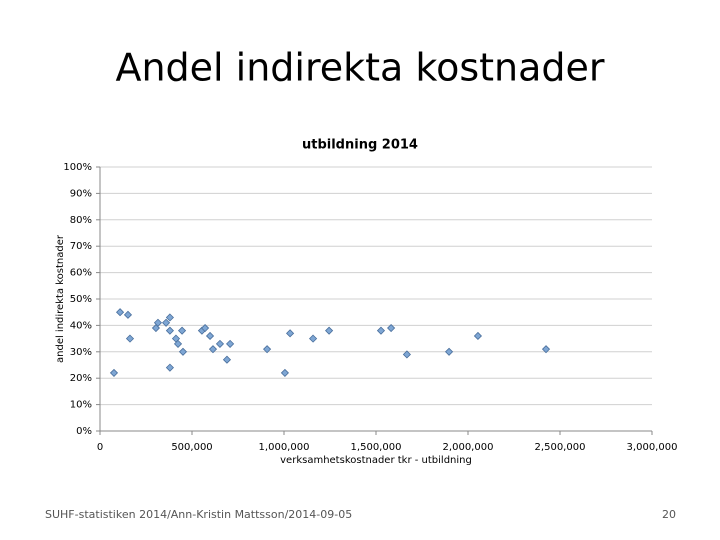 The width and height of the screenshot is (720, 540). Describe the element at coordinates (84, 431) in the screenshot. I see `y-tick-label: 0%` at that location.